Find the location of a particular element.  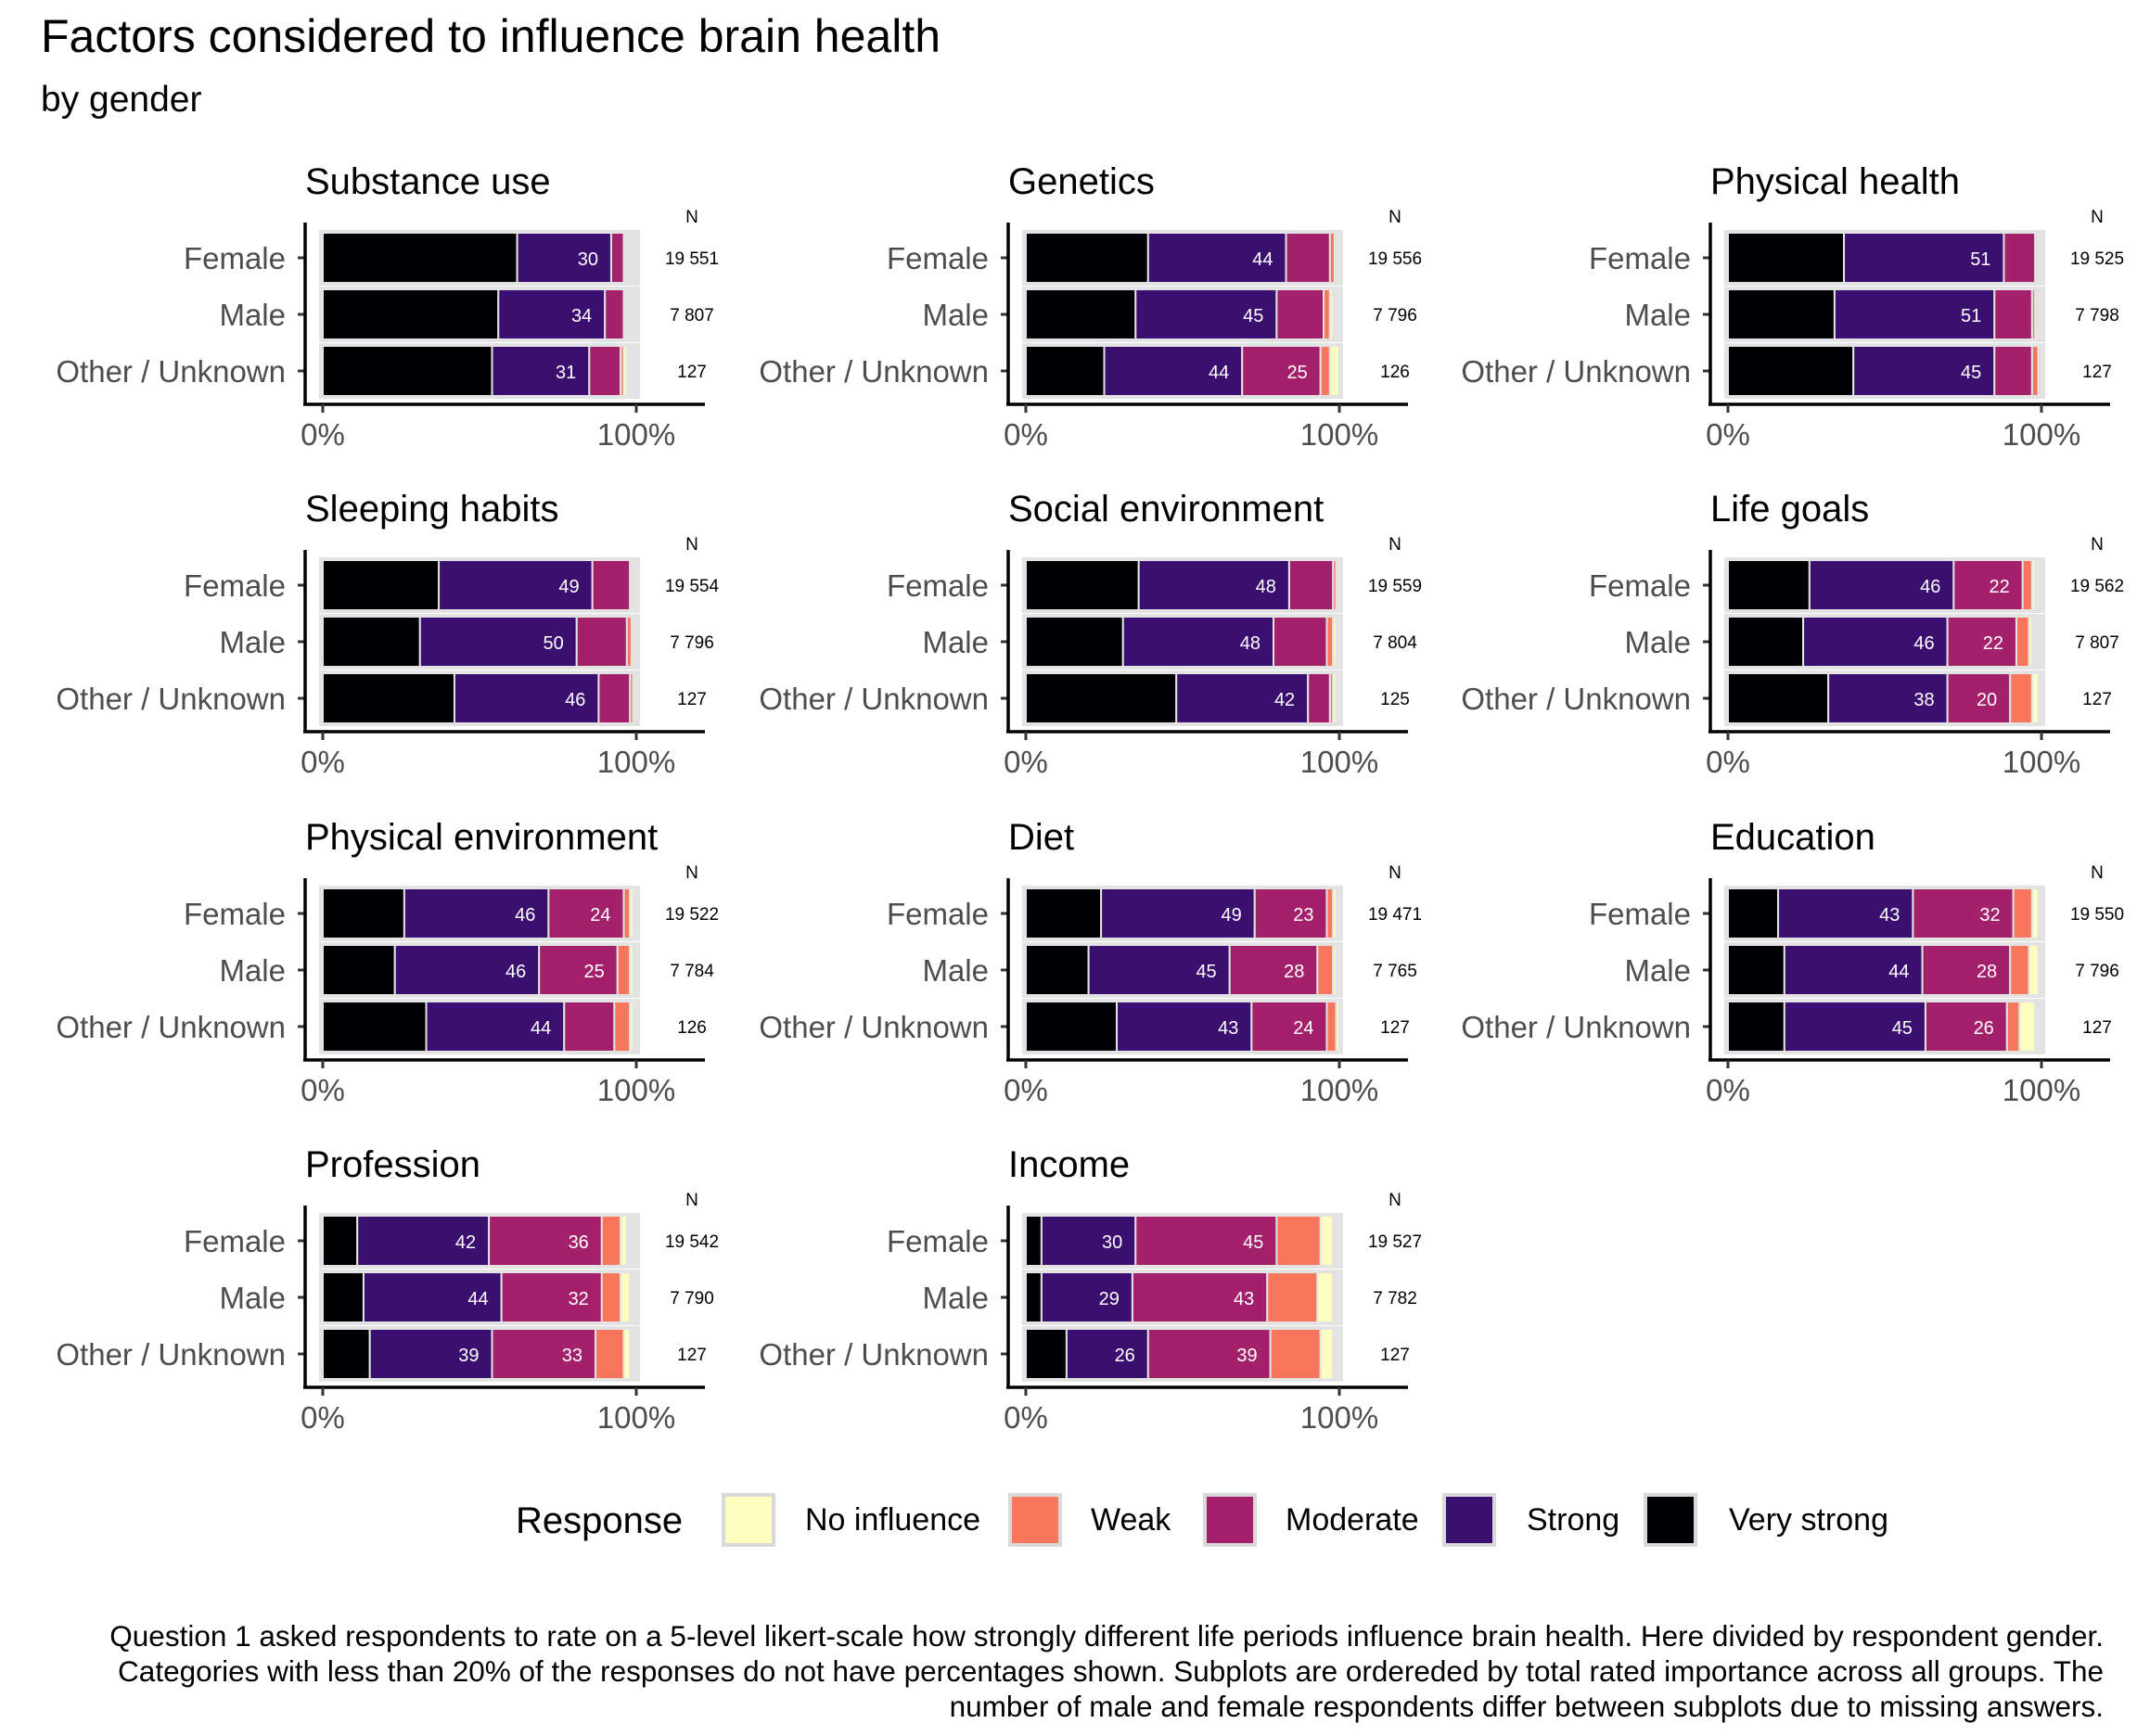

bar-profession-female-no-influence is located at coordinates (624, 1241).